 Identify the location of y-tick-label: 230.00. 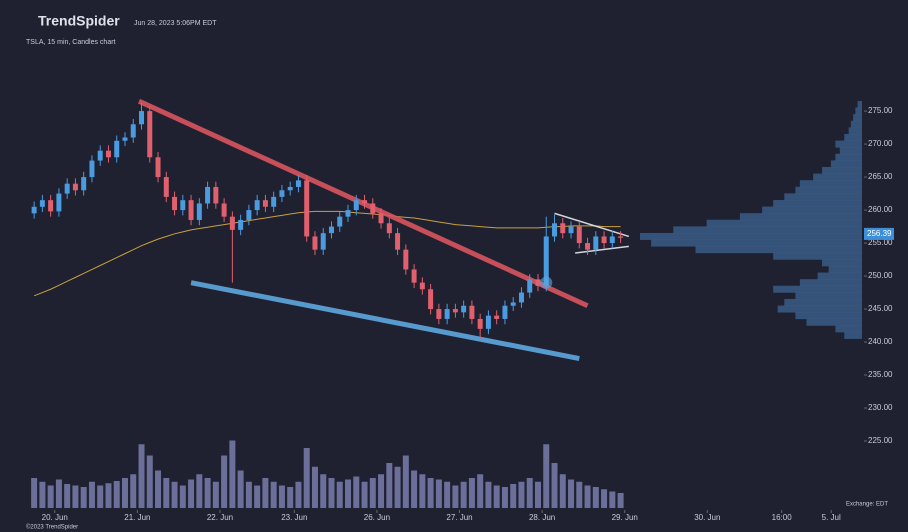
(880, 407).